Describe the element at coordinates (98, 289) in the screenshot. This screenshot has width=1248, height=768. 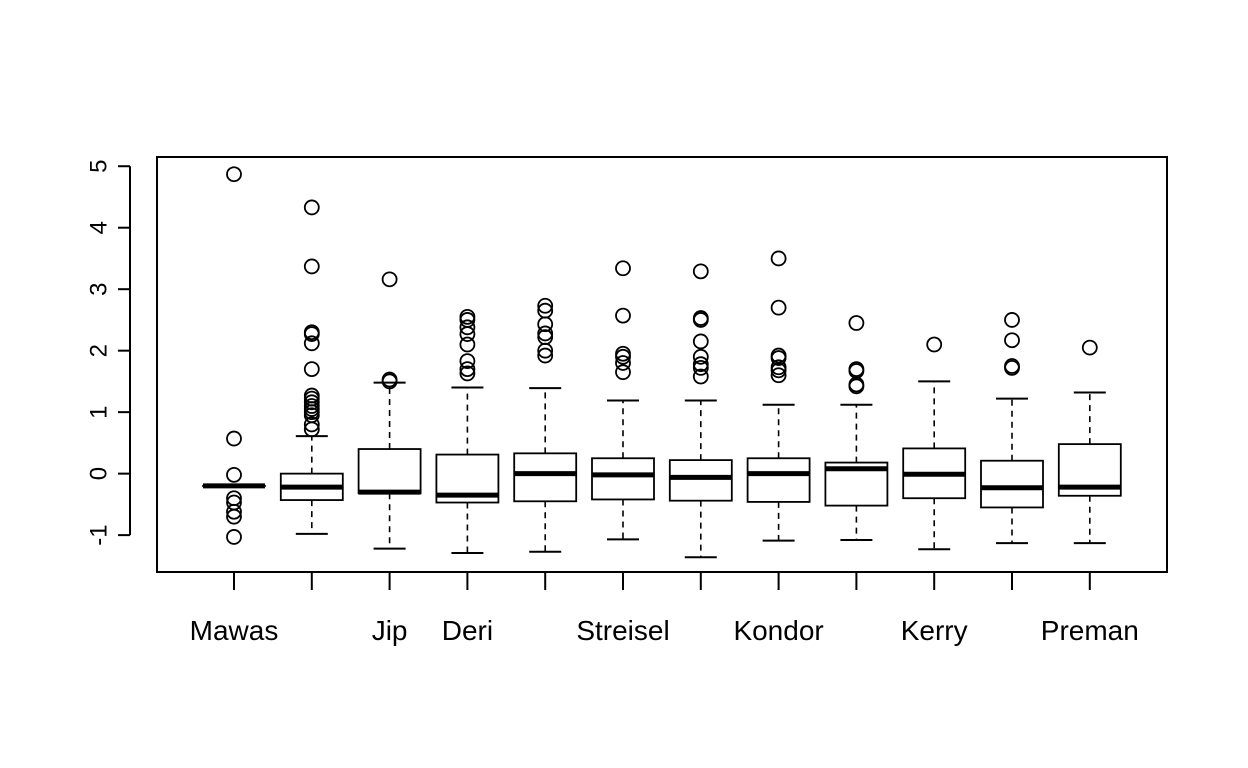
I see `y-tick-label: 3` at that location.